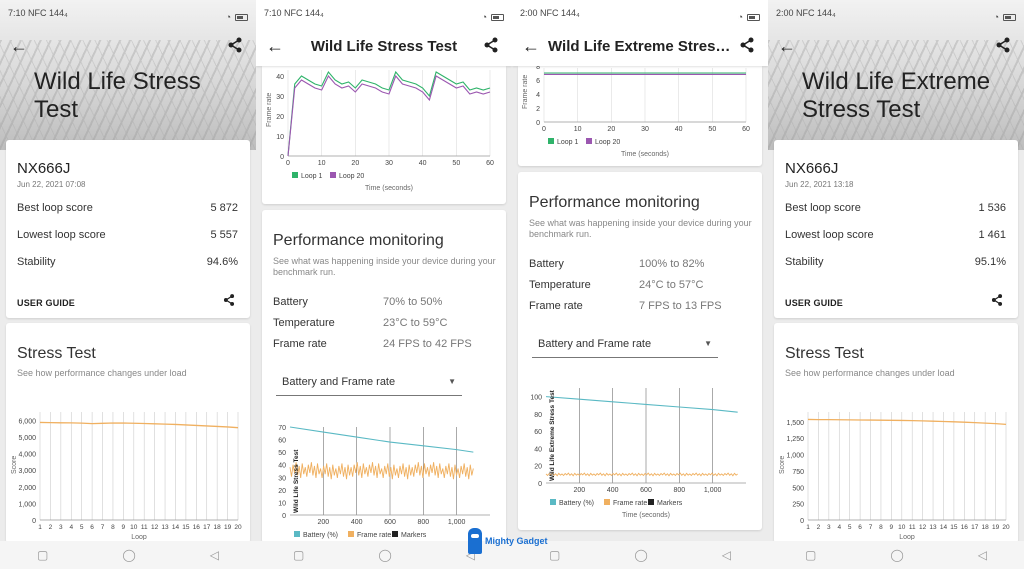  Describe the element at coordinates (954, 527) in the screenshot. I see `x-tick-label: 15` at that location.